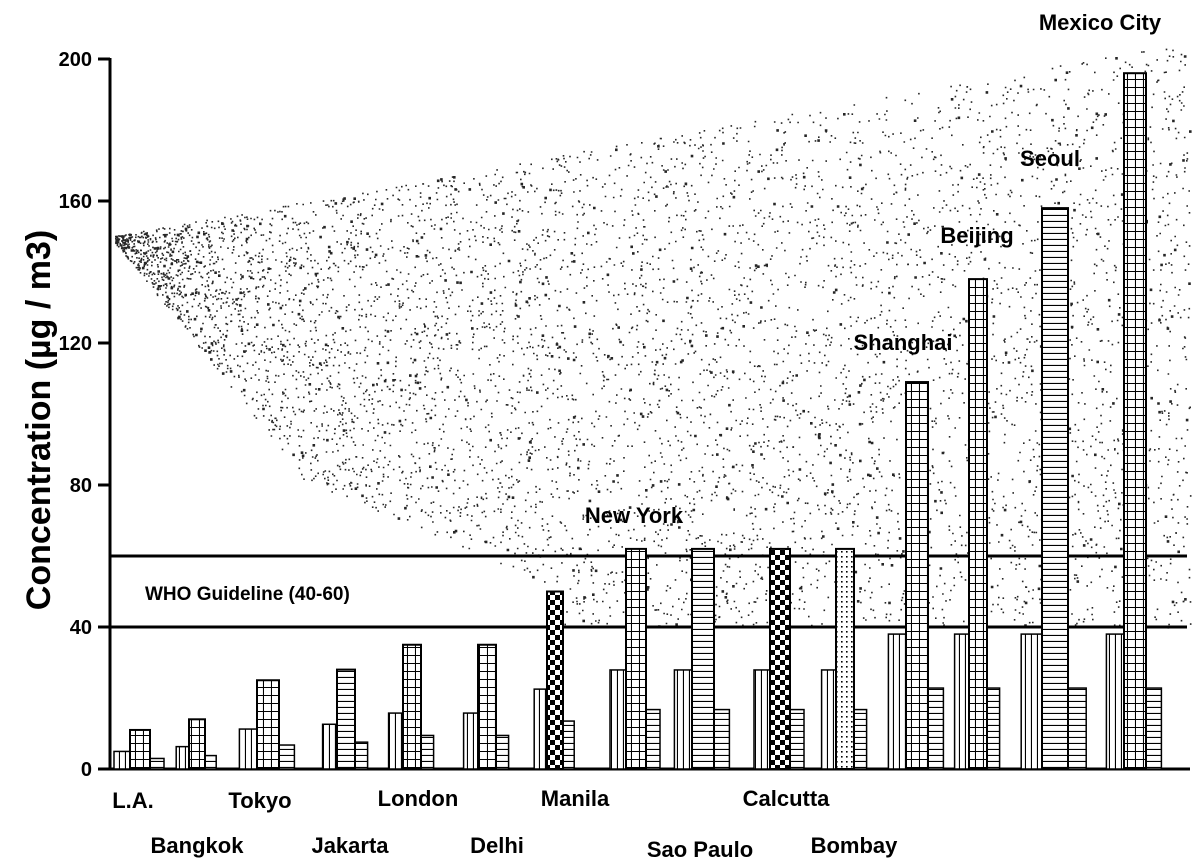 The height and width of the screenshot is (867, 1193). Describe the element at coordinates (259, 800) in the screenshot. I see `city-label: Tokyo` at that location.